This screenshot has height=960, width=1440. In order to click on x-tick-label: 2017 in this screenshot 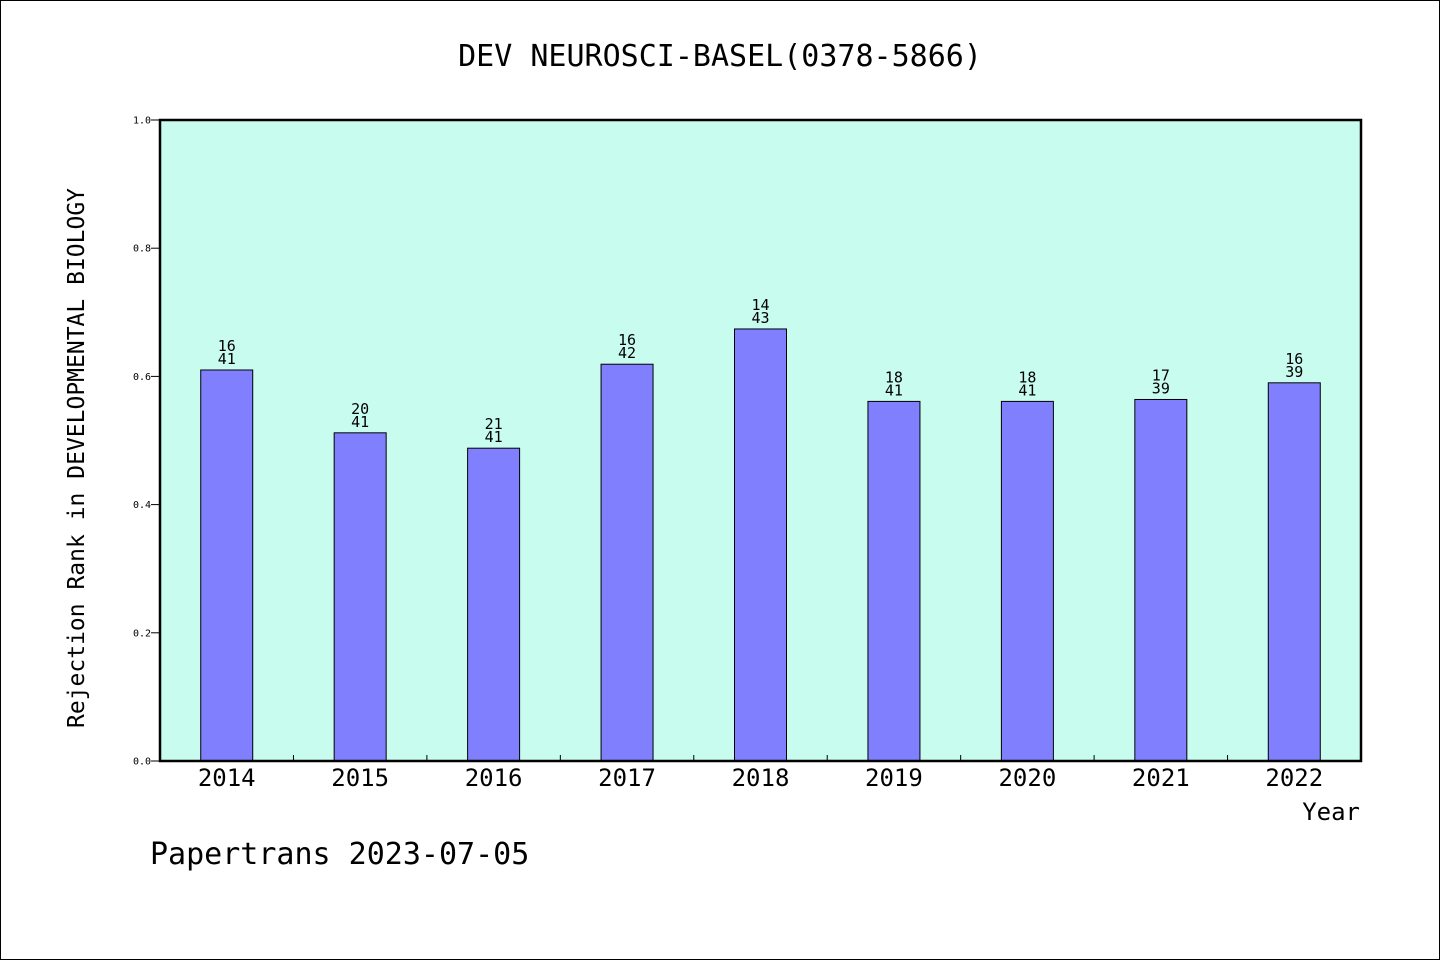, I will do `click(627, 778)`.